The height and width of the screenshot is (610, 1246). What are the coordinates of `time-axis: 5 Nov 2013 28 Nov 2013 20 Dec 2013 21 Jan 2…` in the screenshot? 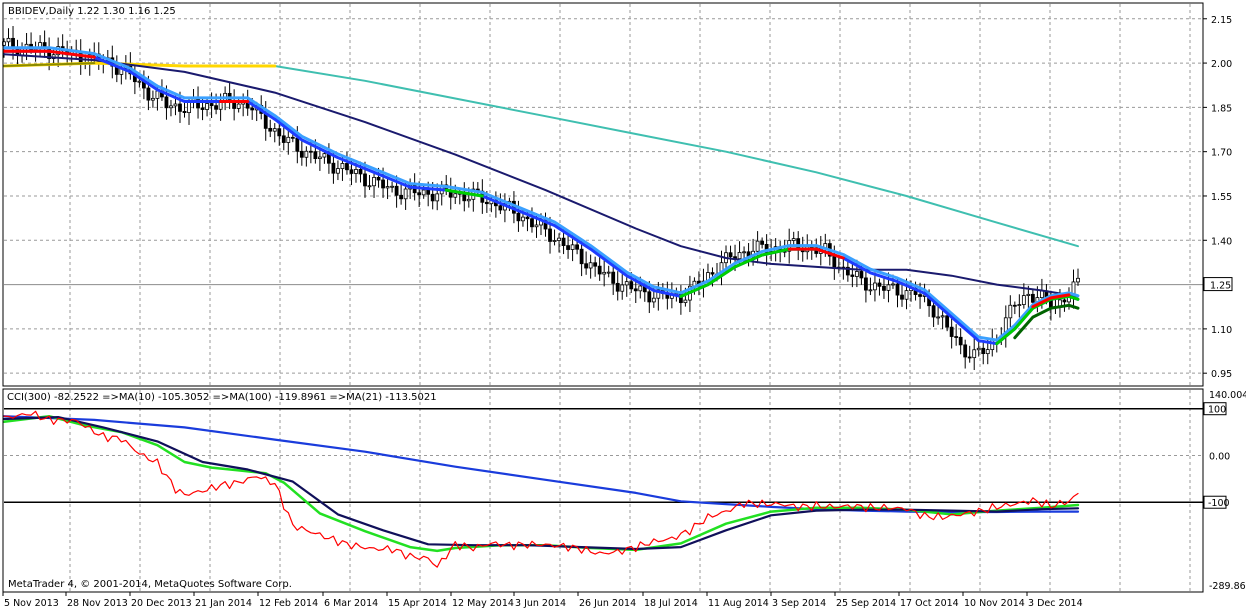 It's located at (542, 600).